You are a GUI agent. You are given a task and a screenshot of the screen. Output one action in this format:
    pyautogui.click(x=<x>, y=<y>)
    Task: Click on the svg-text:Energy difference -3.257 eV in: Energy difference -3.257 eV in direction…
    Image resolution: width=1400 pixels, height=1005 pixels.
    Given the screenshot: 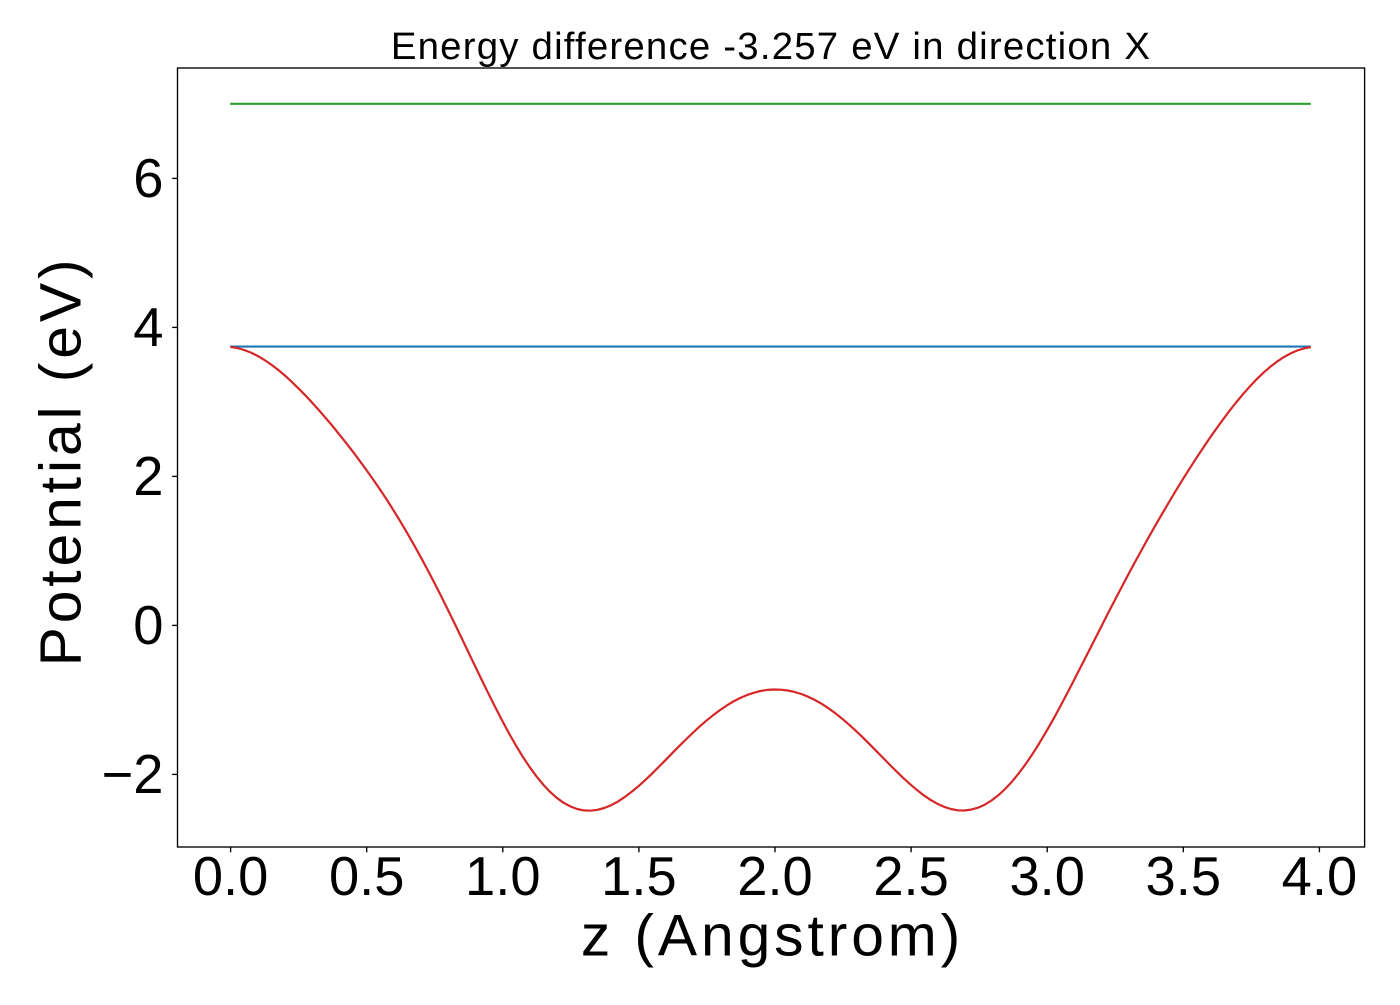 What is the action you would take?
    pyautogui.click(x=771, y=46)
    